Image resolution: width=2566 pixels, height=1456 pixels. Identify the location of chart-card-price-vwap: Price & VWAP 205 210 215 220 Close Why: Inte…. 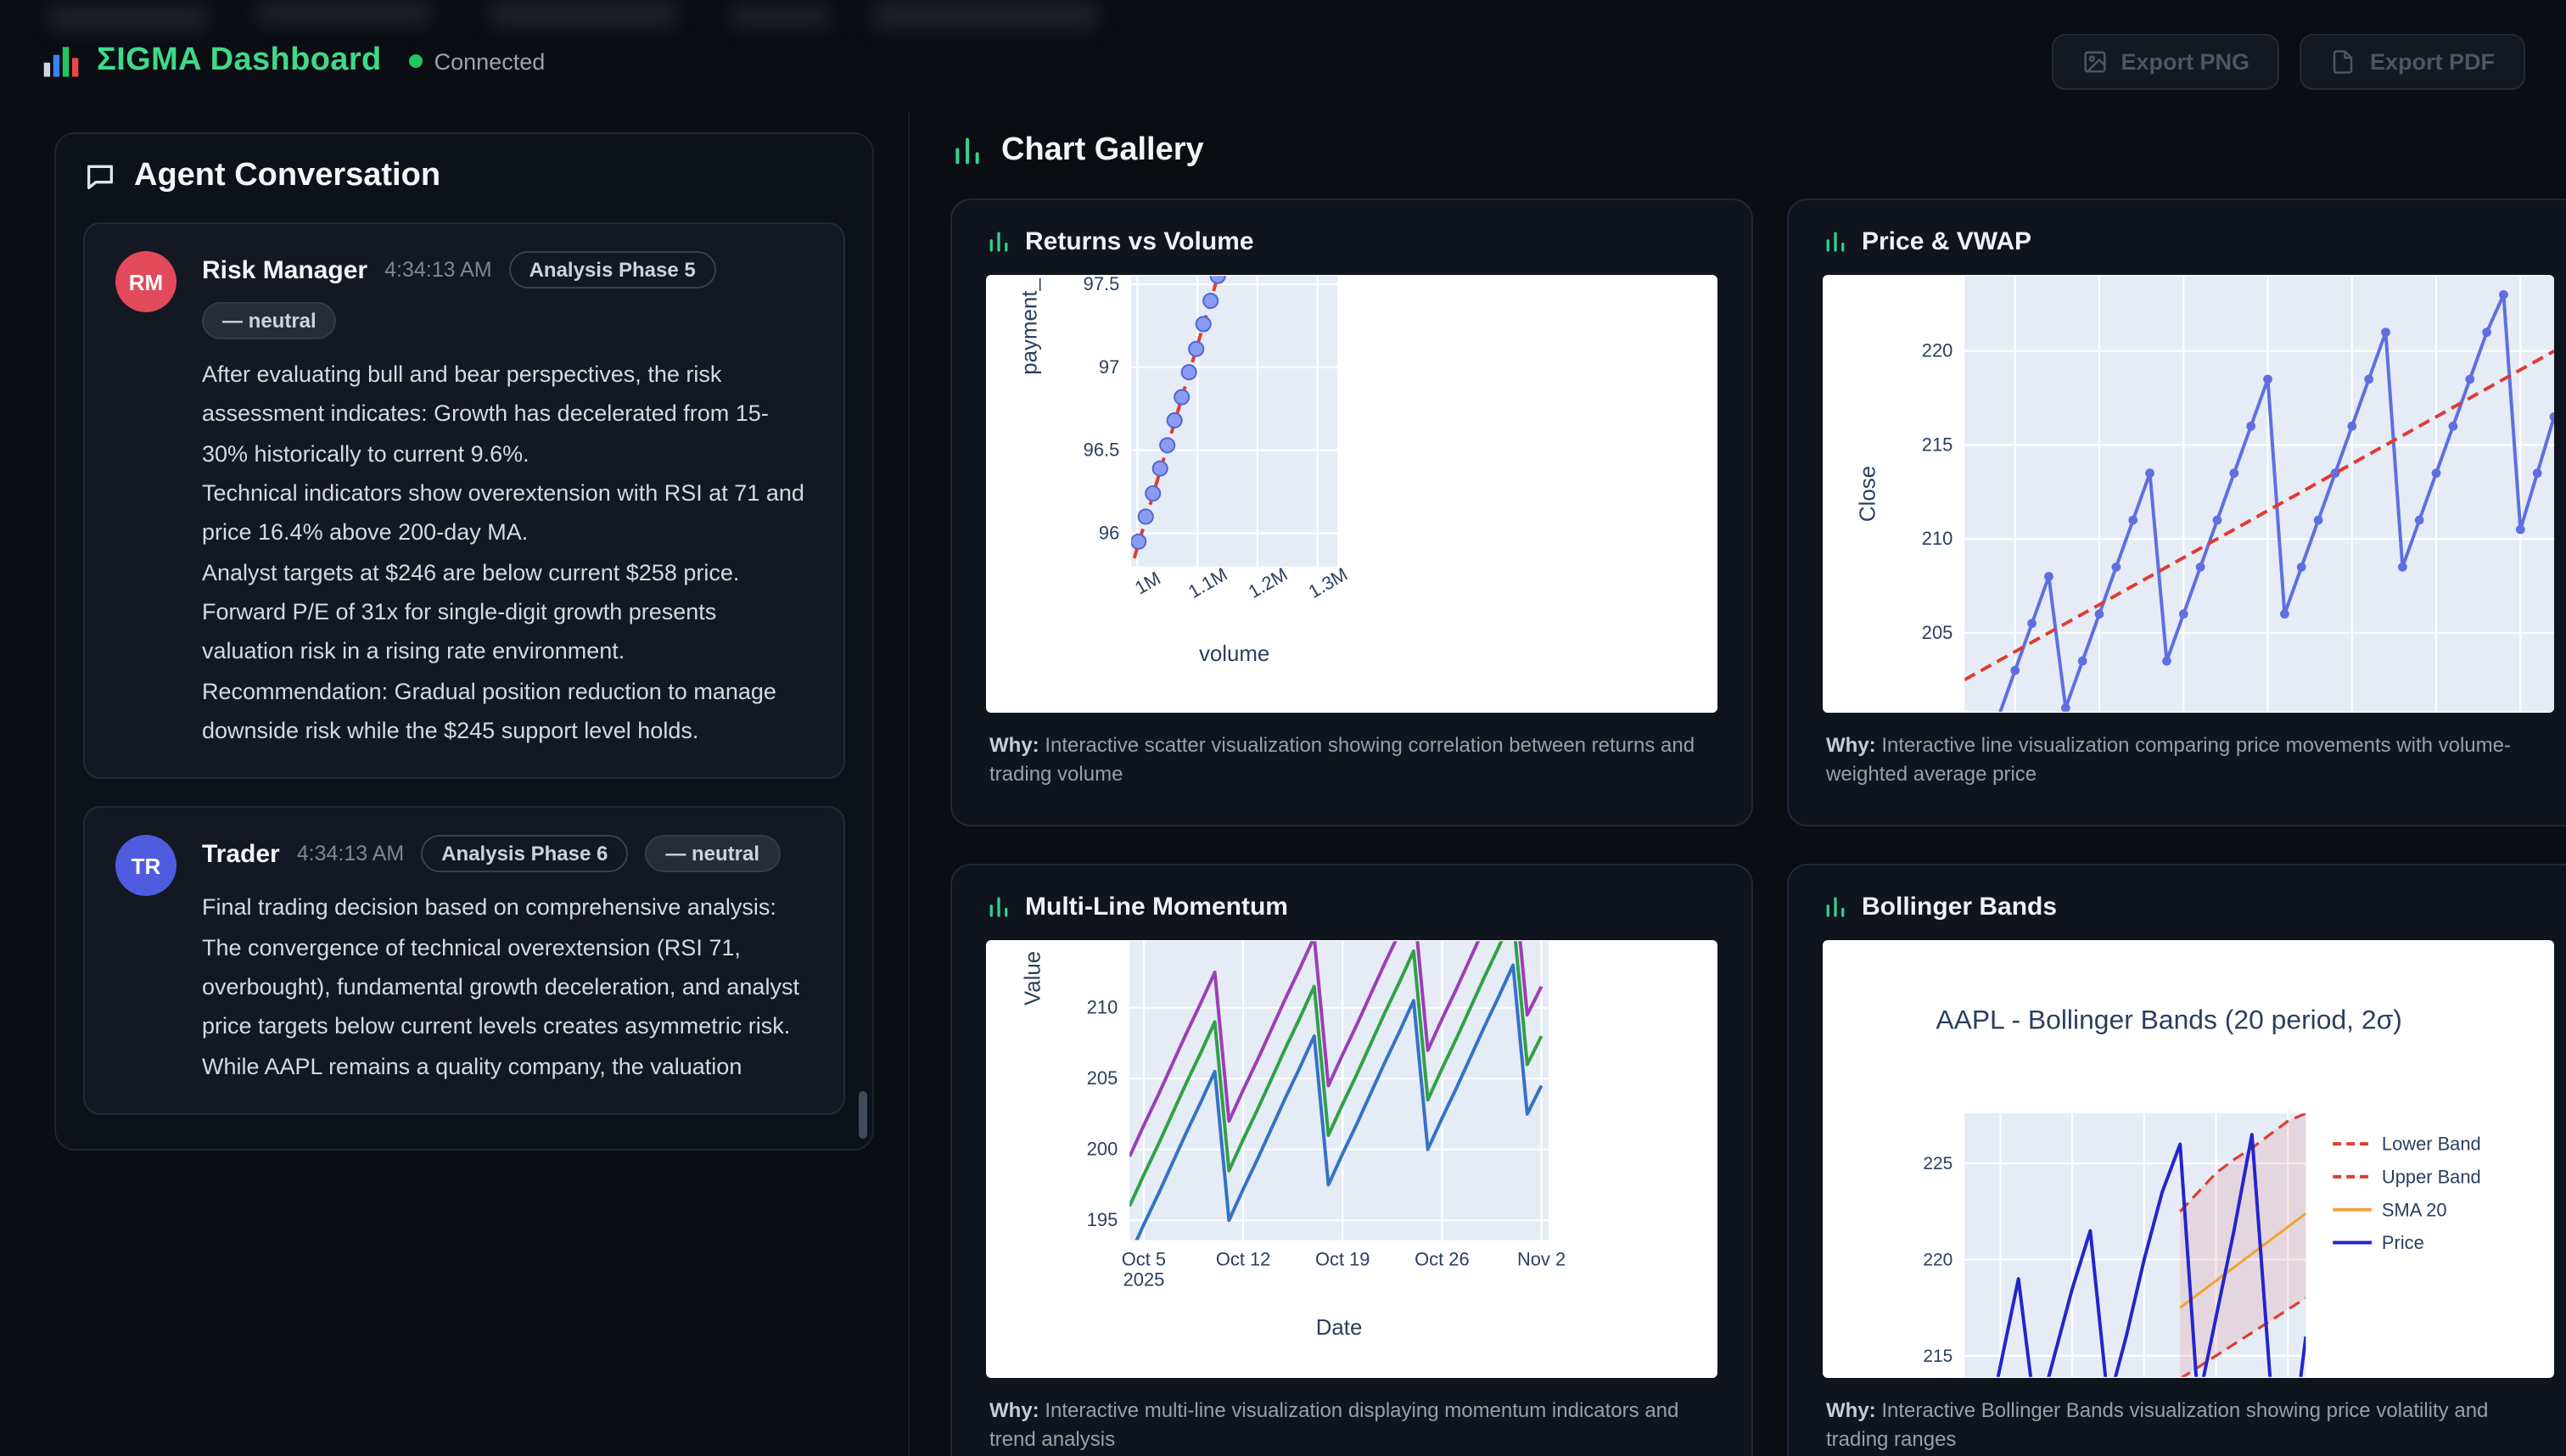
(2176, 512).